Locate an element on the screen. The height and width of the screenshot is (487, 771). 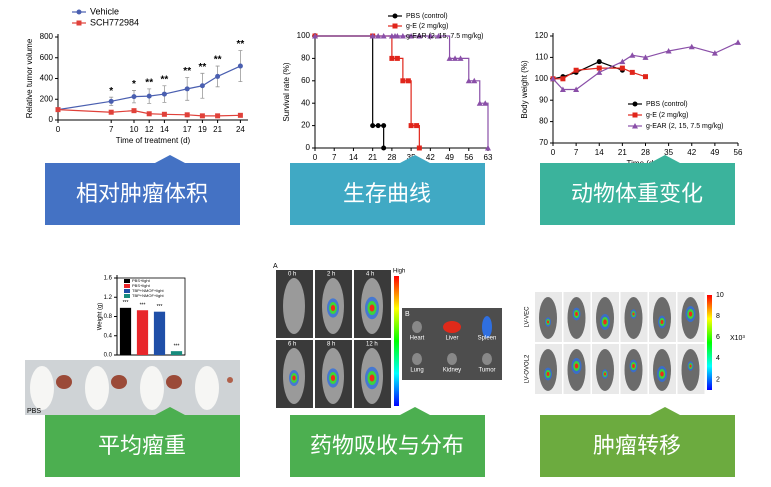
group-label: LV-OVOL2 is located at coordinates (528, 368).